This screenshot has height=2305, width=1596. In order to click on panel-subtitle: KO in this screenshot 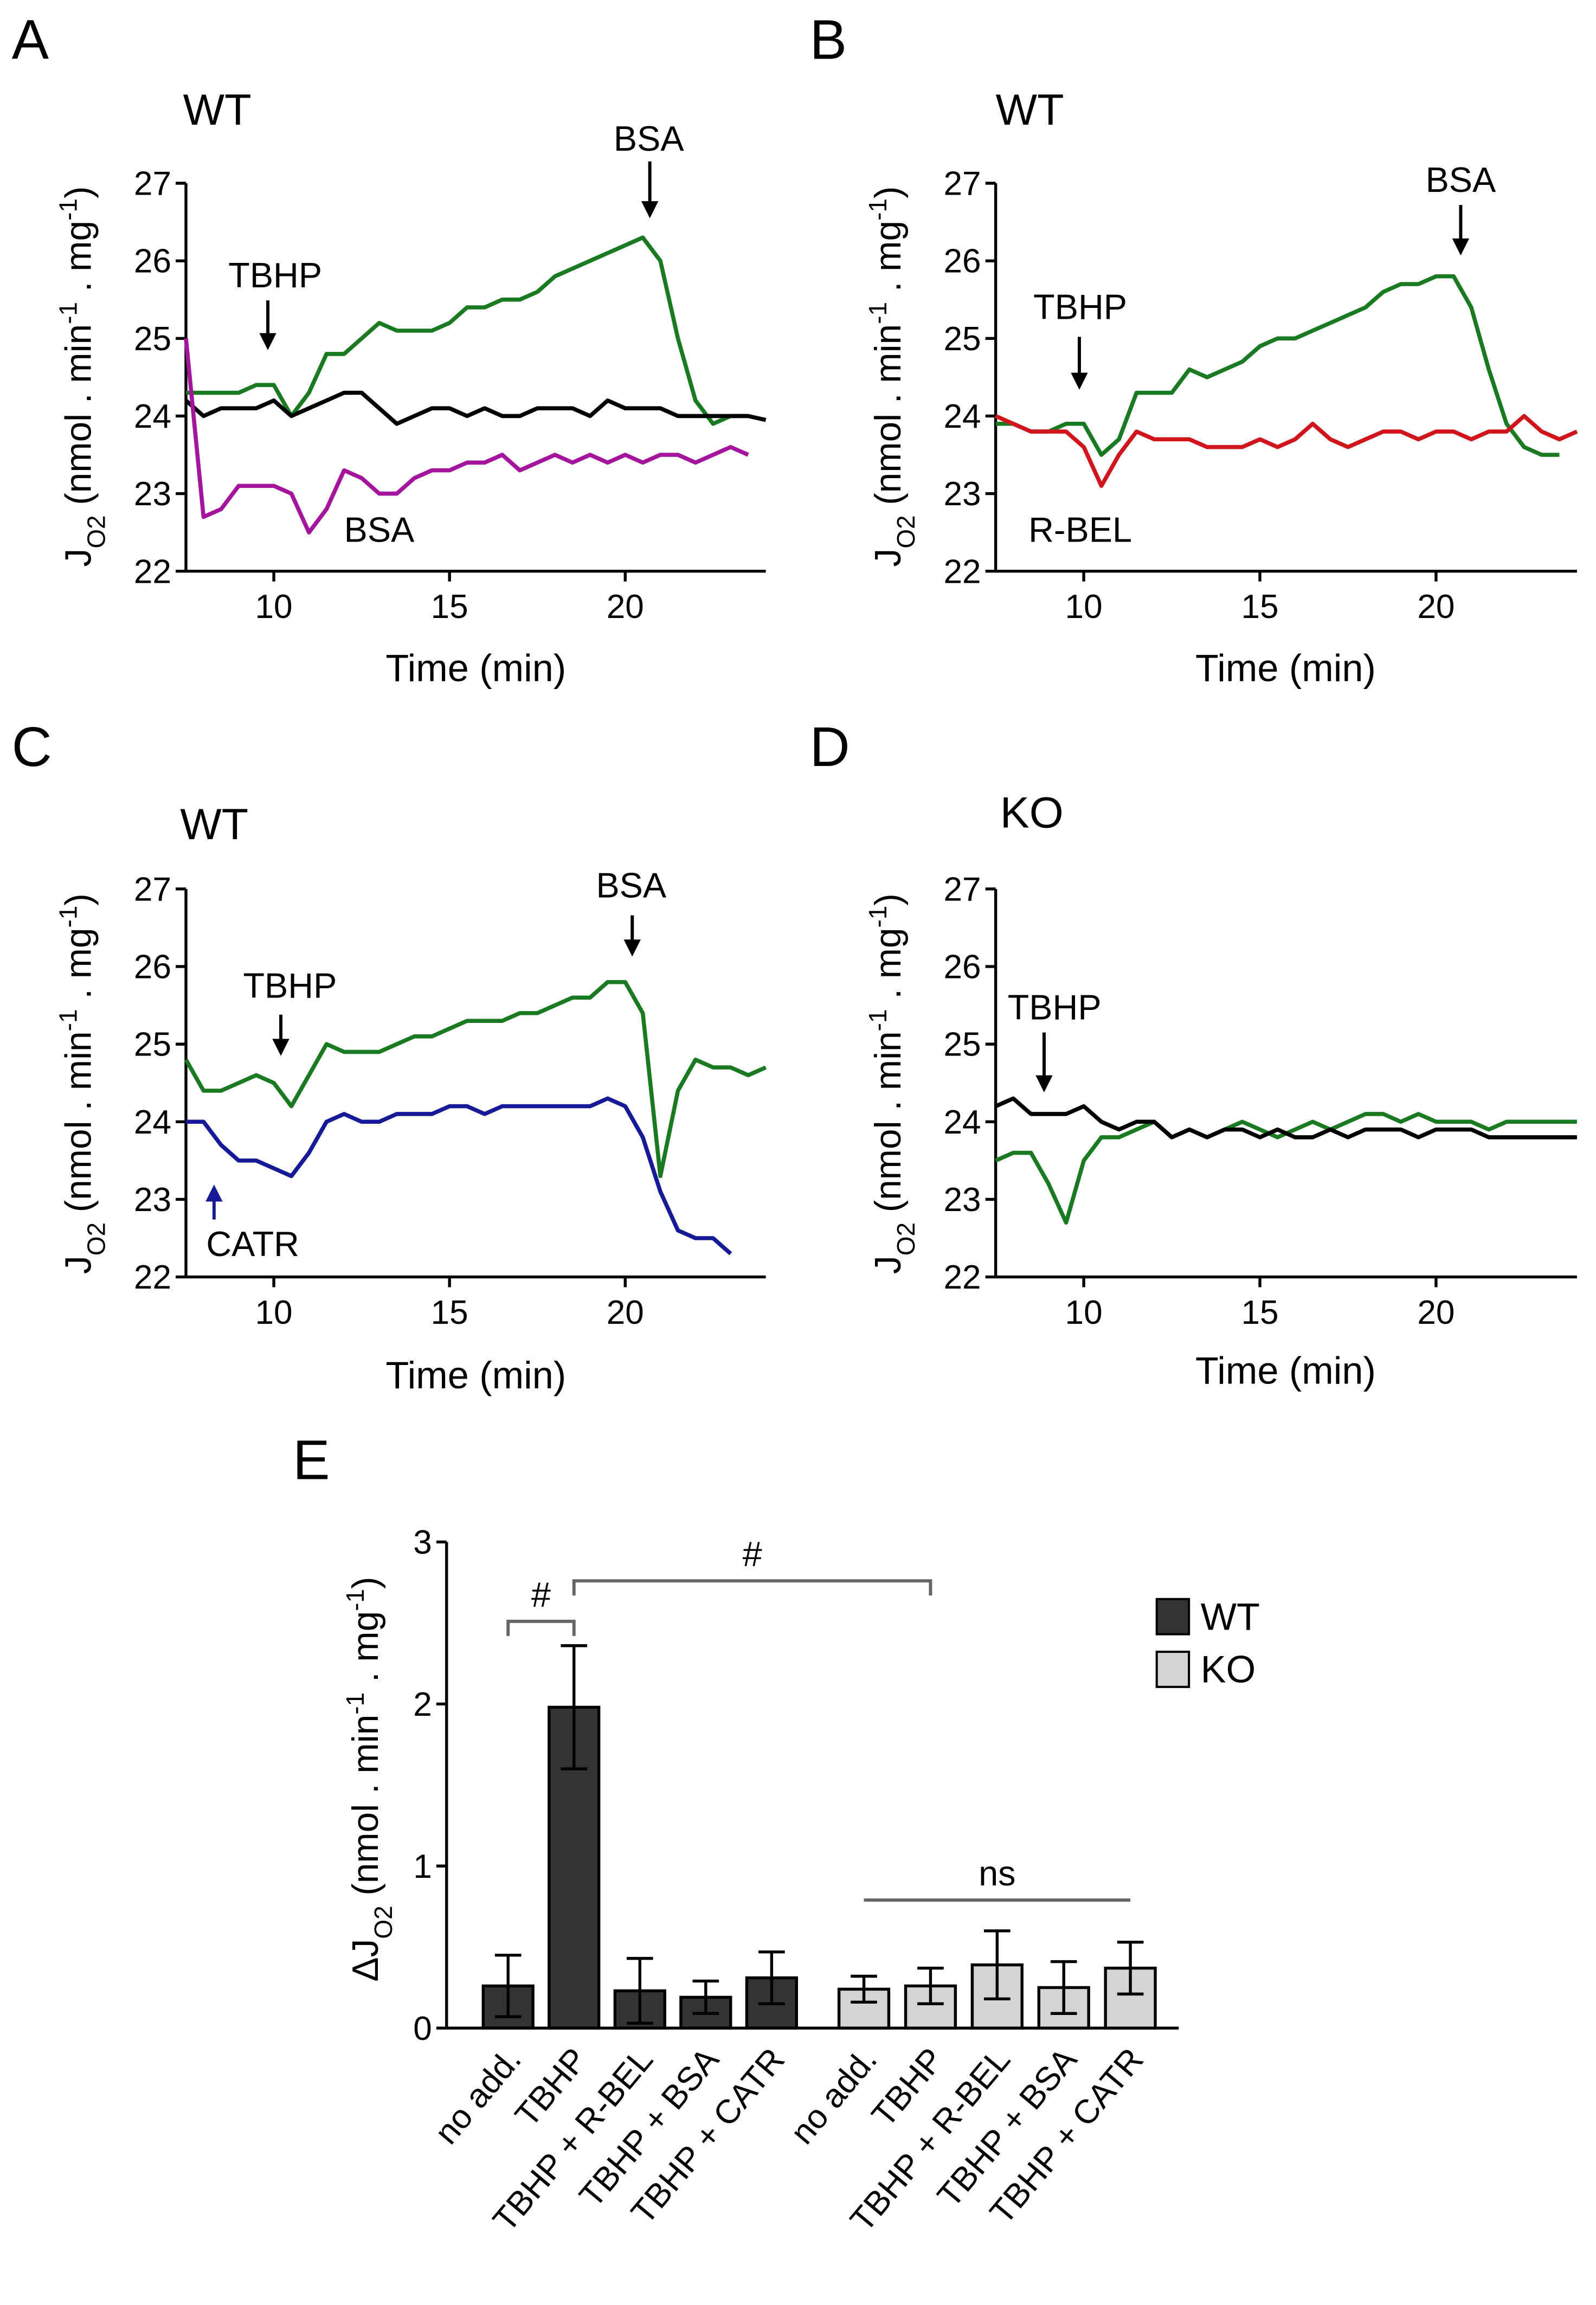, I will do `click(1032, 813)`.